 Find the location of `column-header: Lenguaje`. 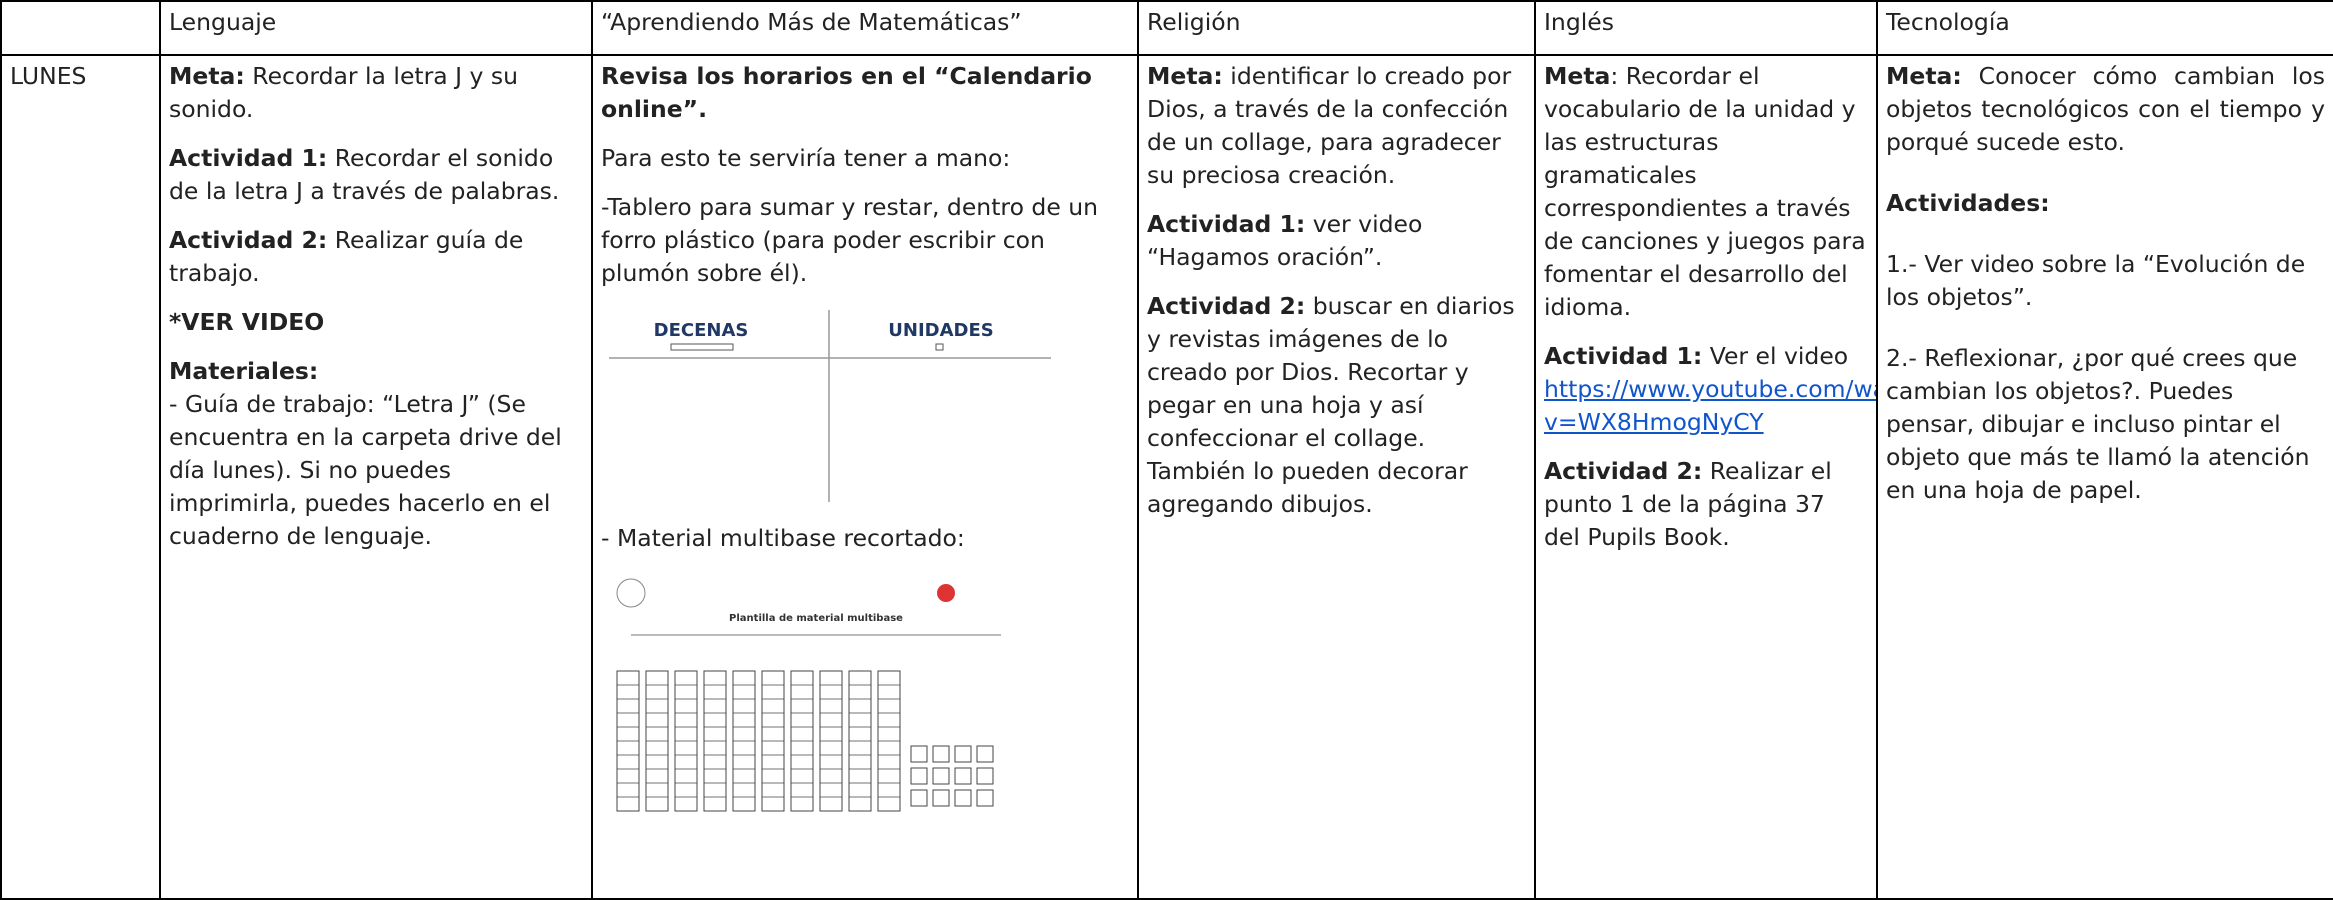

column-header: Lenguaje is located at coordinates (376, 28).